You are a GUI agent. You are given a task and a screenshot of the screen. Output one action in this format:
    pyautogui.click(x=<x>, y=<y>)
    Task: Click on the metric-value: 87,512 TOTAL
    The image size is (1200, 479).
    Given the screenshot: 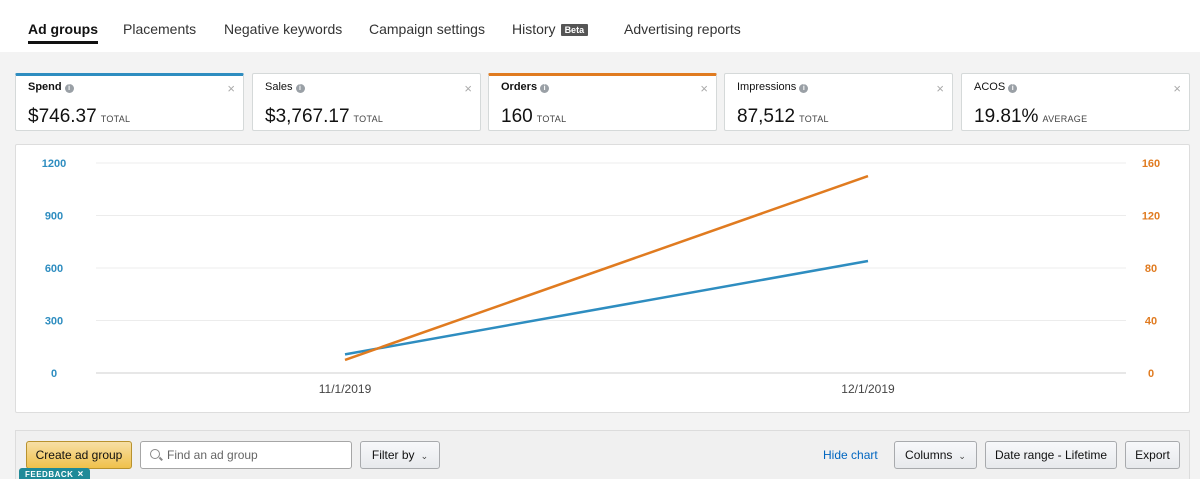 What is the action you would take?
    pyautogui.click(x=783, y=117)
    